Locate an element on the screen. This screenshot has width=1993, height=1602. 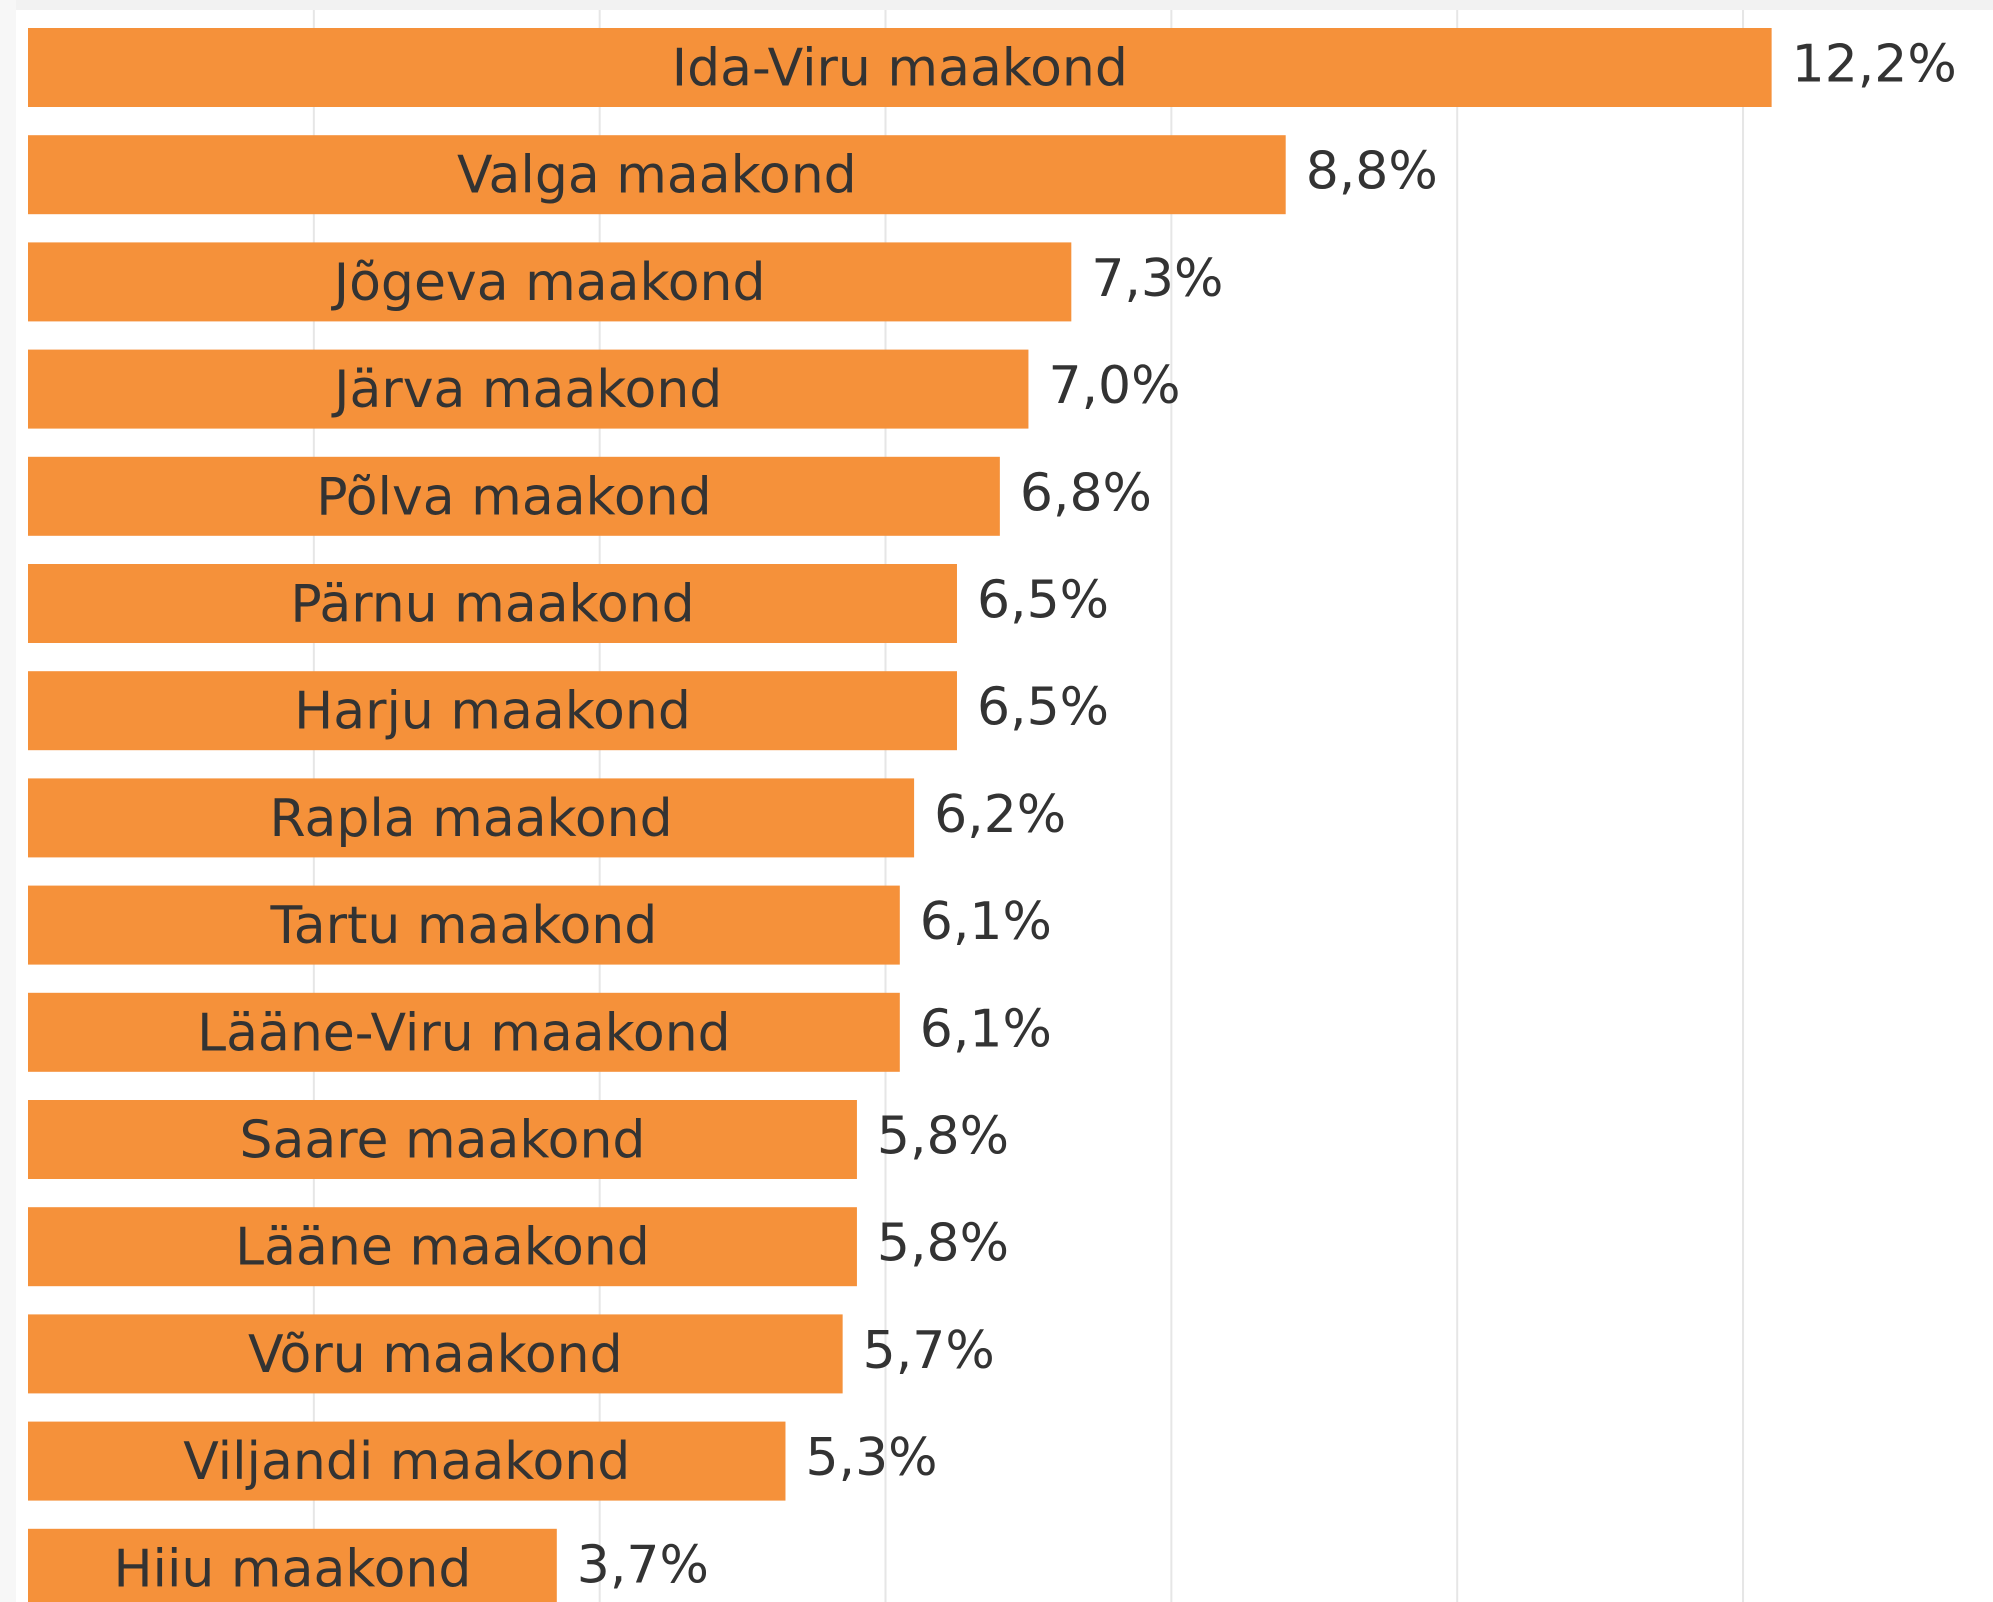
bar-category-label: Harju maakond is located at coordinates (492, 712).